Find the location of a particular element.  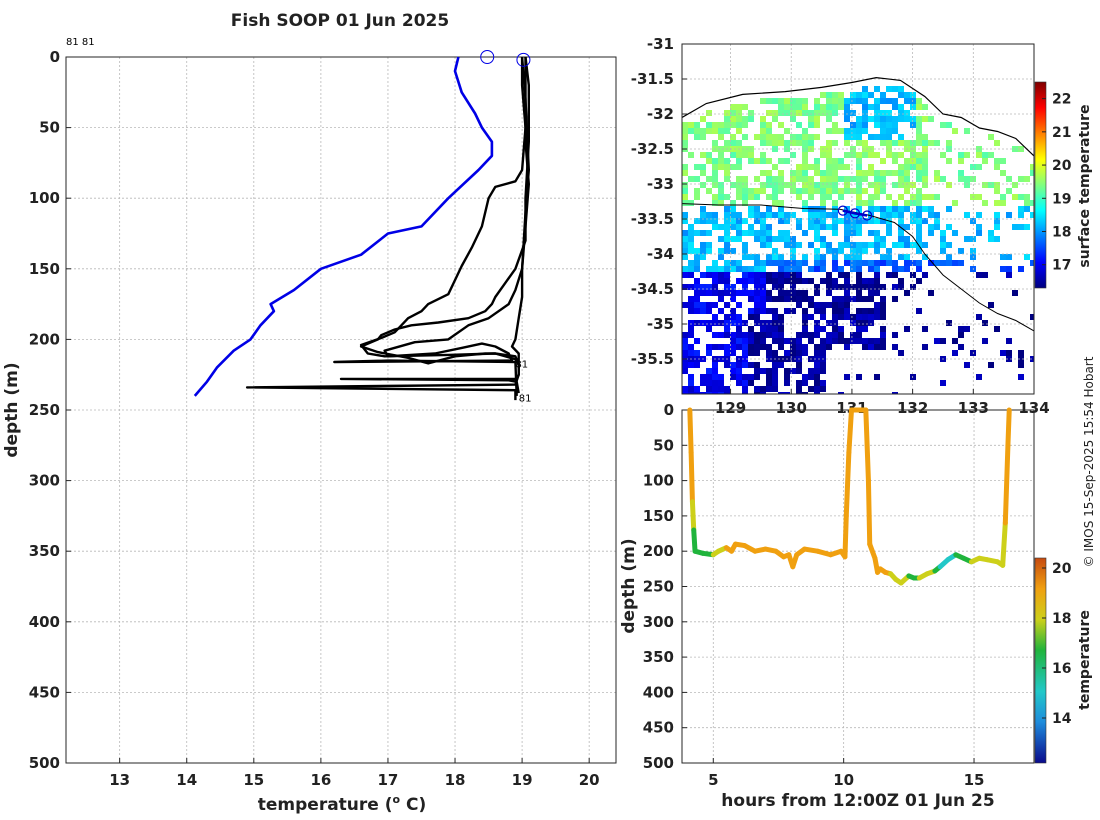

profile-x-tick-label: 17 is located at coordinates (388, 780).